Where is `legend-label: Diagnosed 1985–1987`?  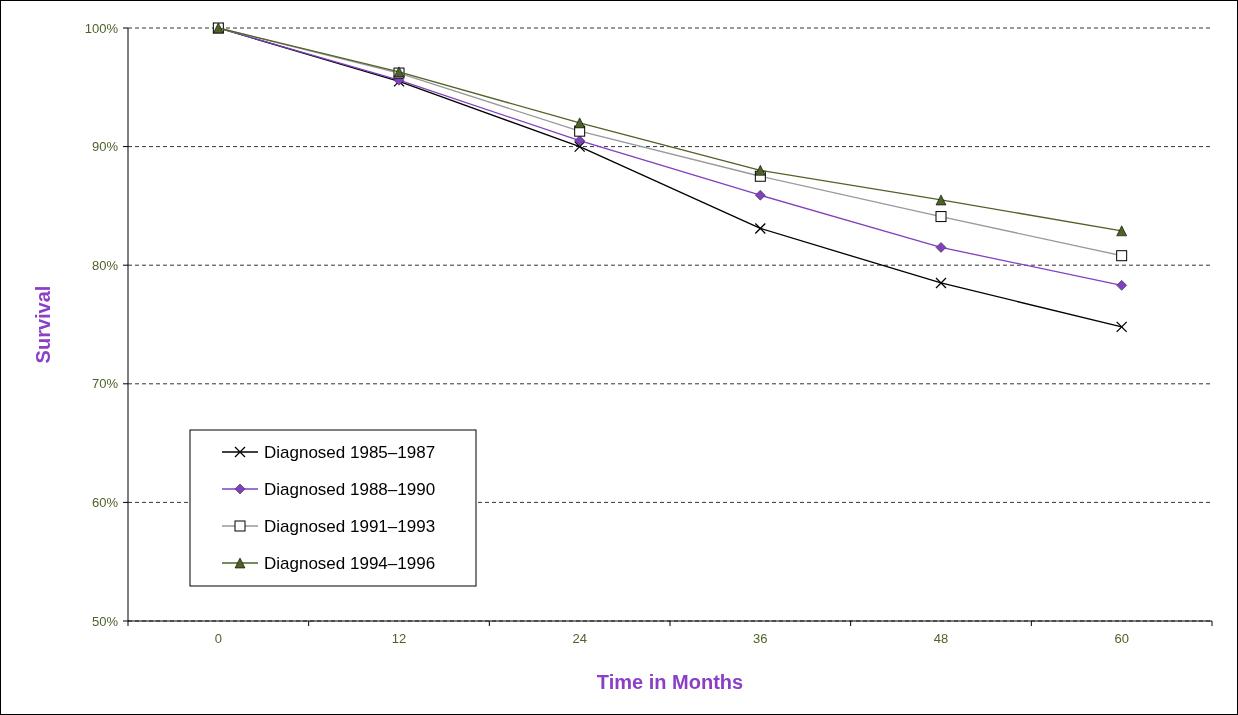 legend-label: Diagnosed 1985–1987 is located at coordinates (350, 452).